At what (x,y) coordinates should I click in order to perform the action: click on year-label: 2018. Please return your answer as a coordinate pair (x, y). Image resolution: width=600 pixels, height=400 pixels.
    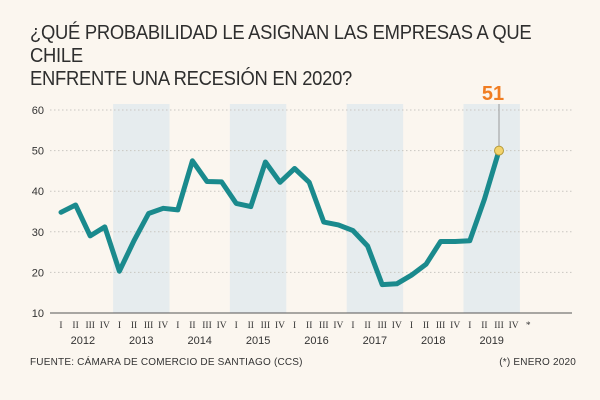
    Looking at the image, I should click on (433, 341).